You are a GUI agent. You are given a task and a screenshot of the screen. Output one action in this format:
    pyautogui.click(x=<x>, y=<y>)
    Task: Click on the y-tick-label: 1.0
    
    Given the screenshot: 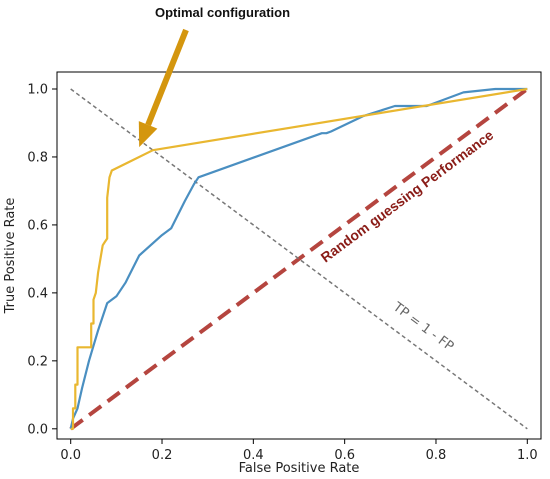 What is the action you would take?
    pyautogui.click(x=37, y=89)
    